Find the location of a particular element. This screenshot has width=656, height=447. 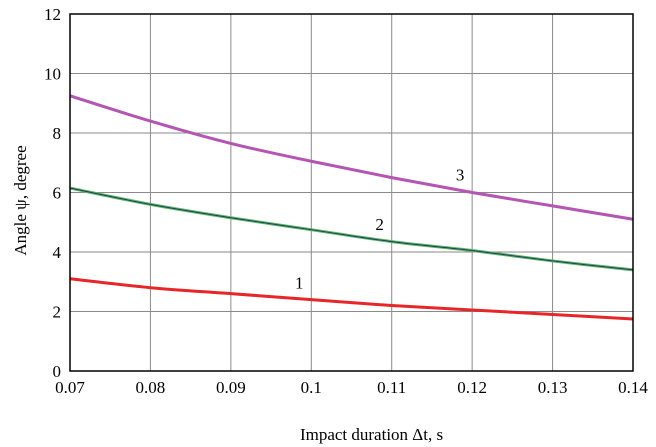

curve-label-2: 2 is located at coordinates (379, 224).